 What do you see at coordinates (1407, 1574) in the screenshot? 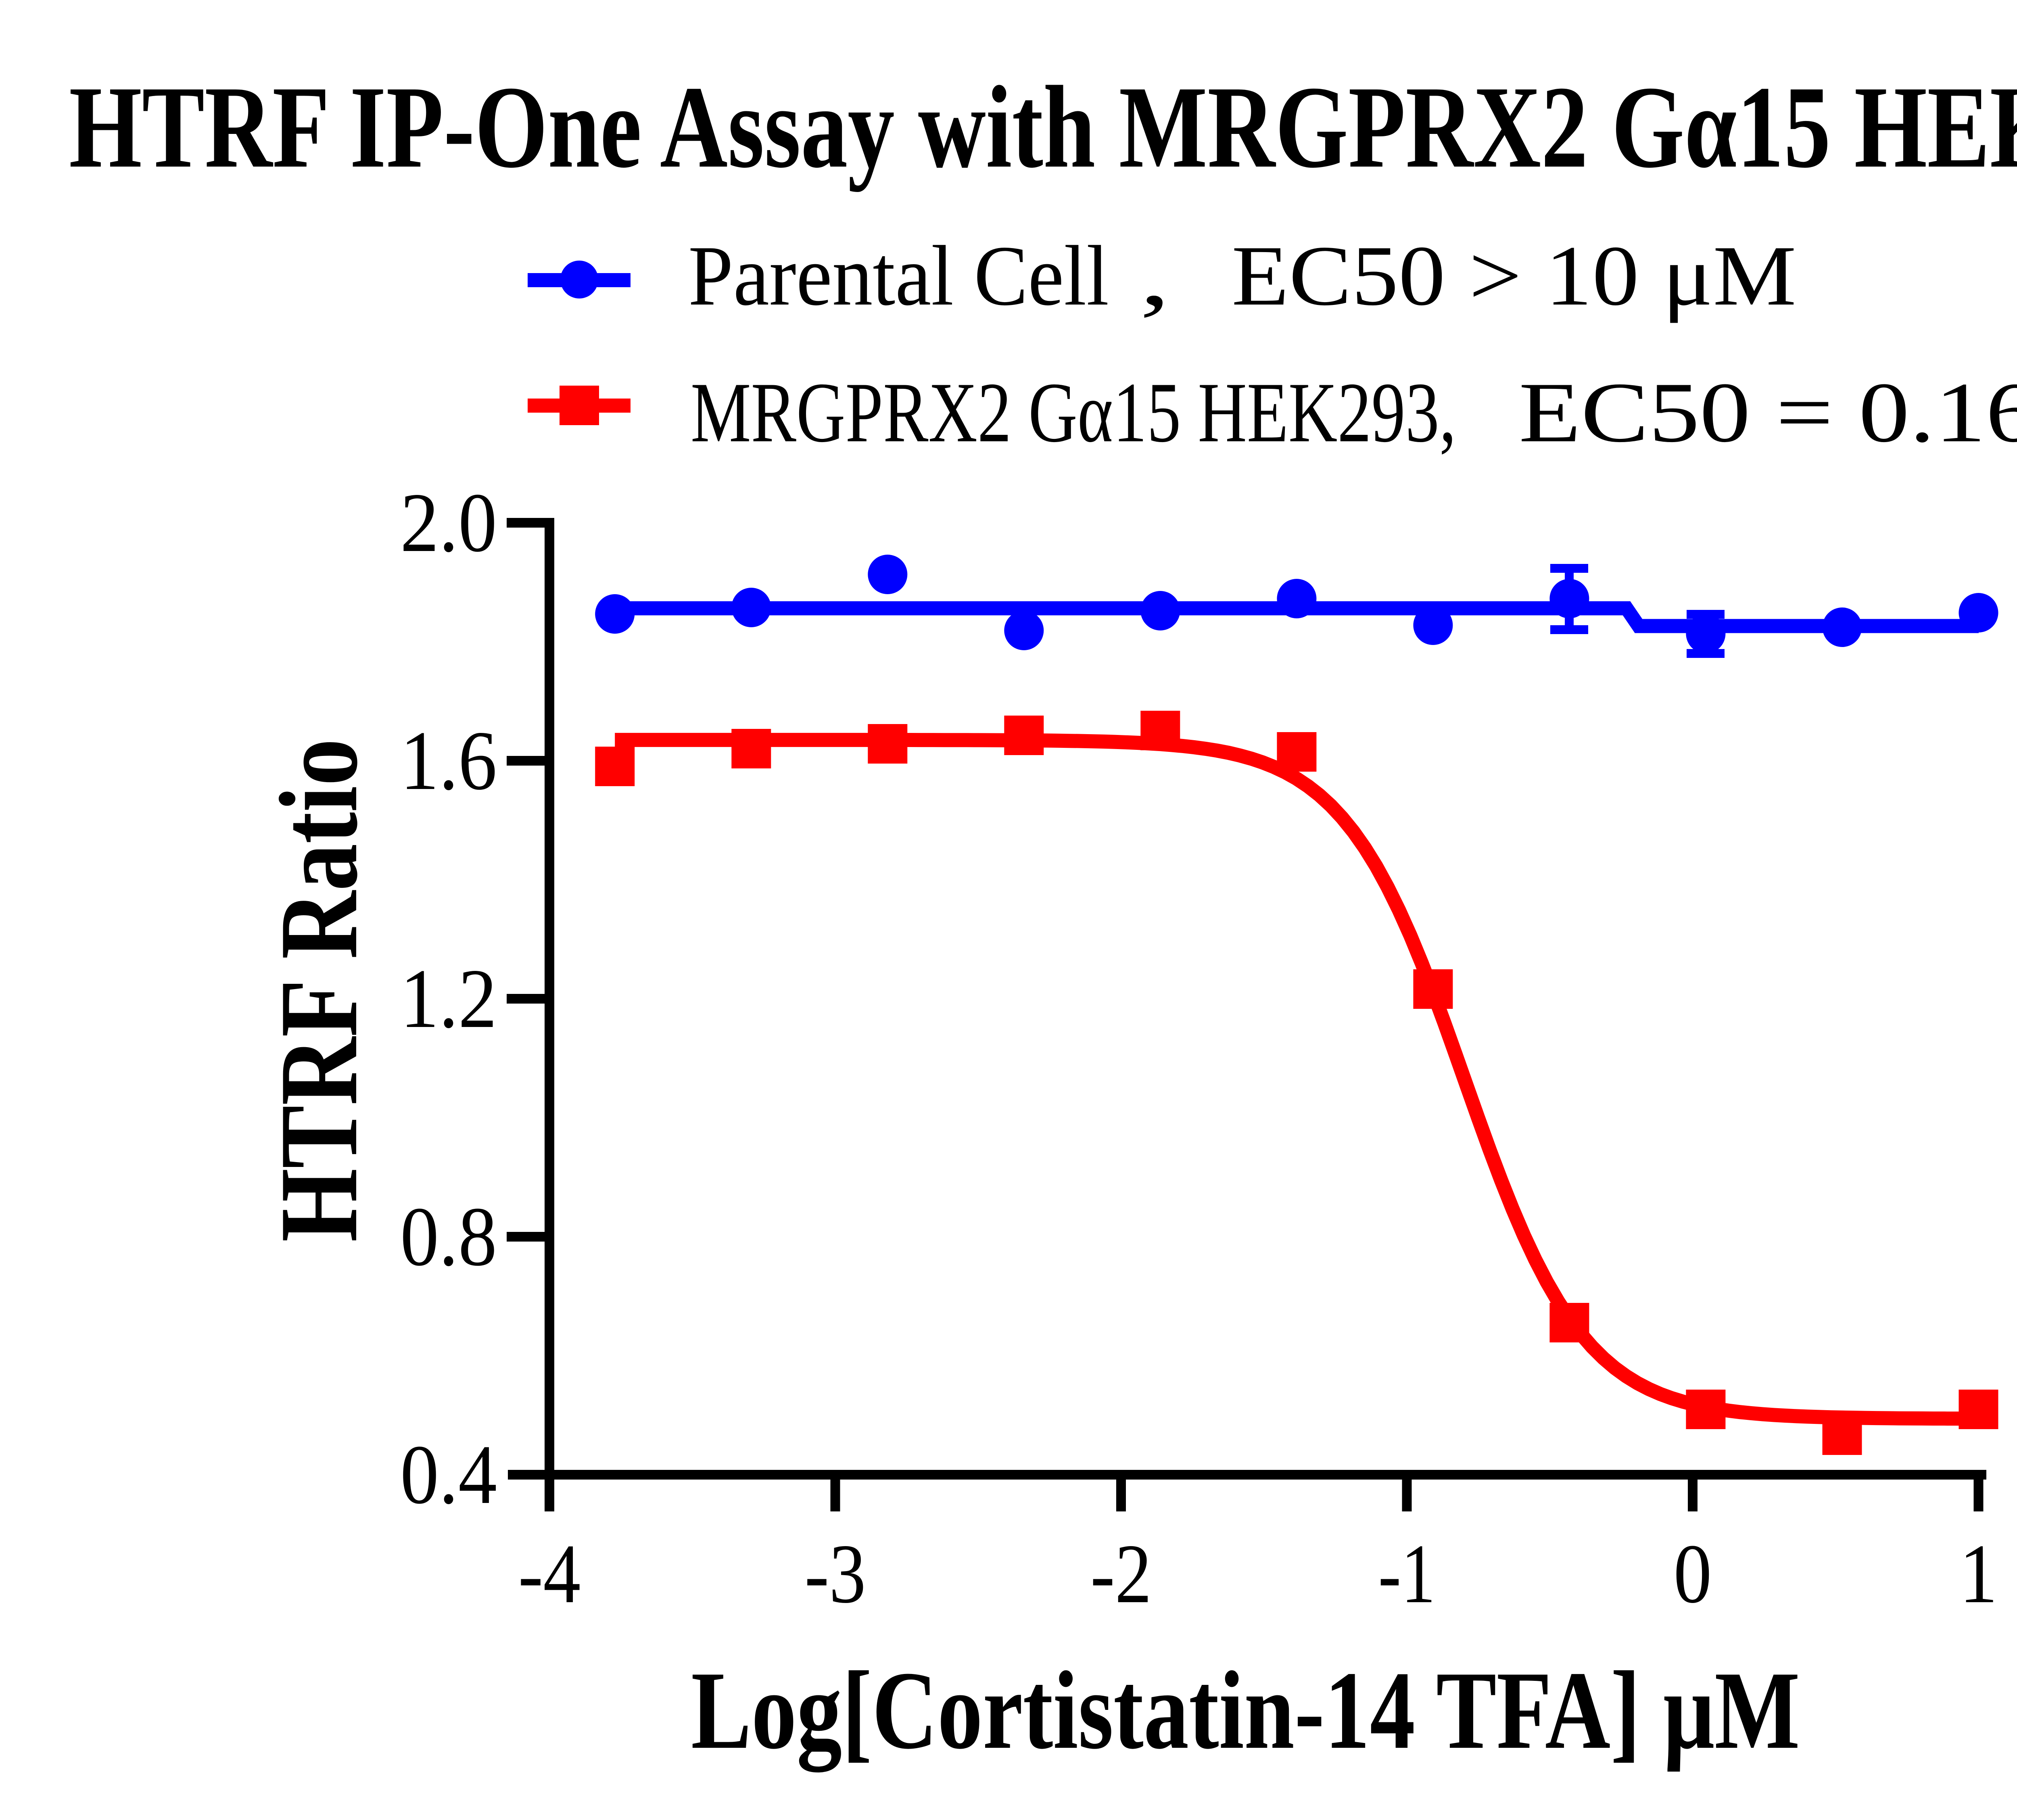
I see `svg-text: -1` at bounding box center [1407, 1574].